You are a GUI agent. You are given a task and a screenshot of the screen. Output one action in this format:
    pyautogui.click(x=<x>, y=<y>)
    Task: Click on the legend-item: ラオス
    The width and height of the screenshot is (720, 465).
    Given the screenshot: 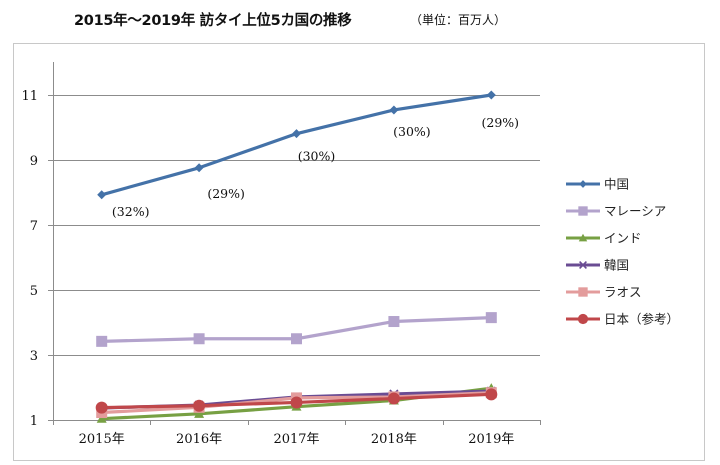 What is the action you would take?
    pyautogui.click(x=604, y=292)
    